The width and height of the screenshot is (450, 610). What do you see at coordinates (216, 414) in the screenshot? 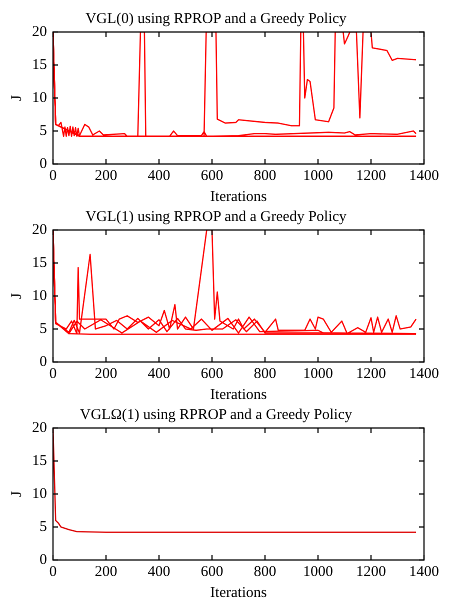
I see `chart-title: VGLΩ(1) using RPROP and a Greedy Policy` at bounding box center [216, 414].